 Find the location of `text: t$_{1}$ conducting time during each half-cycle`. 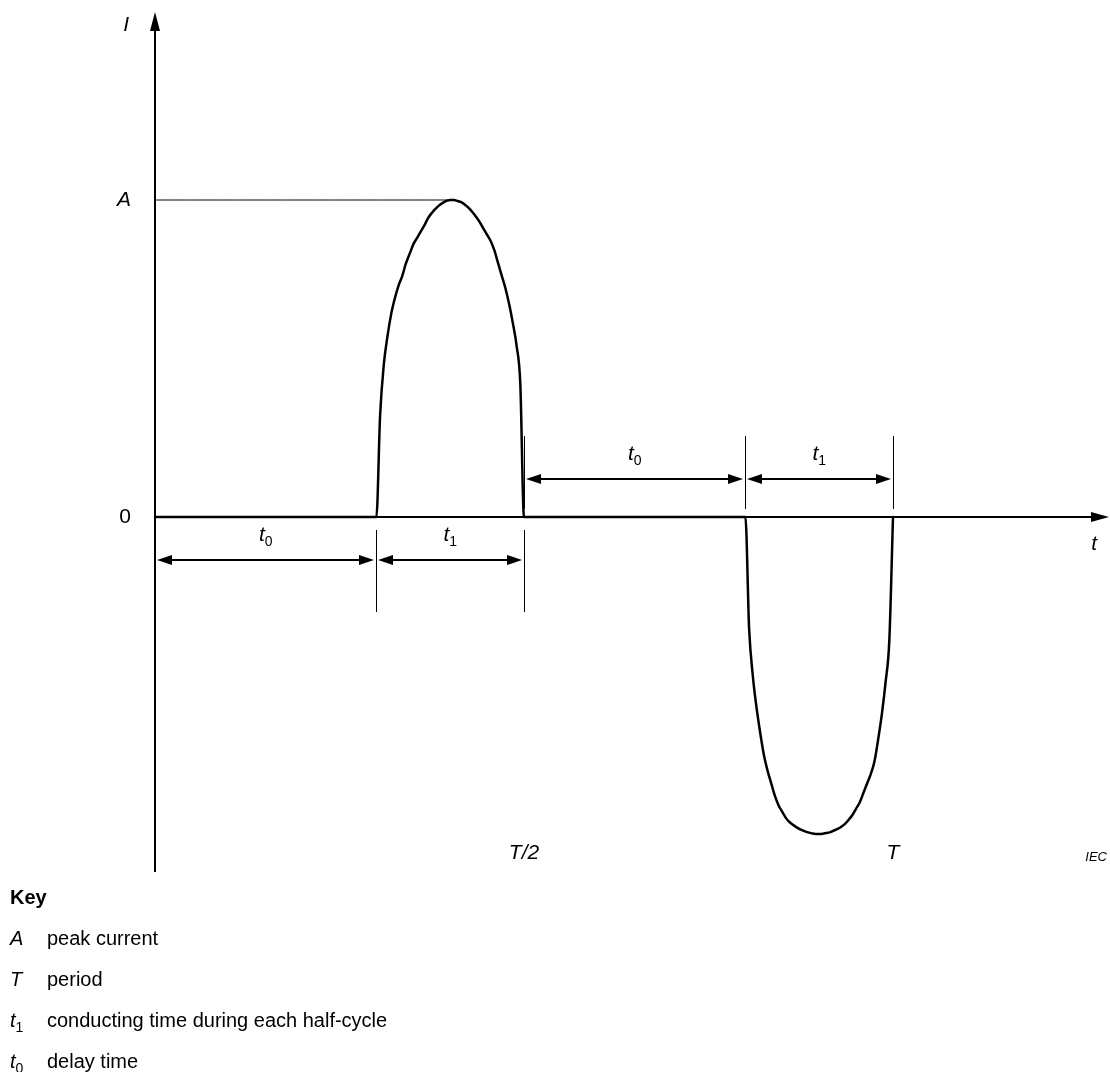

text: t$_{1}$ conducting time during each half-cycle is located at coordinates (199, 1022).